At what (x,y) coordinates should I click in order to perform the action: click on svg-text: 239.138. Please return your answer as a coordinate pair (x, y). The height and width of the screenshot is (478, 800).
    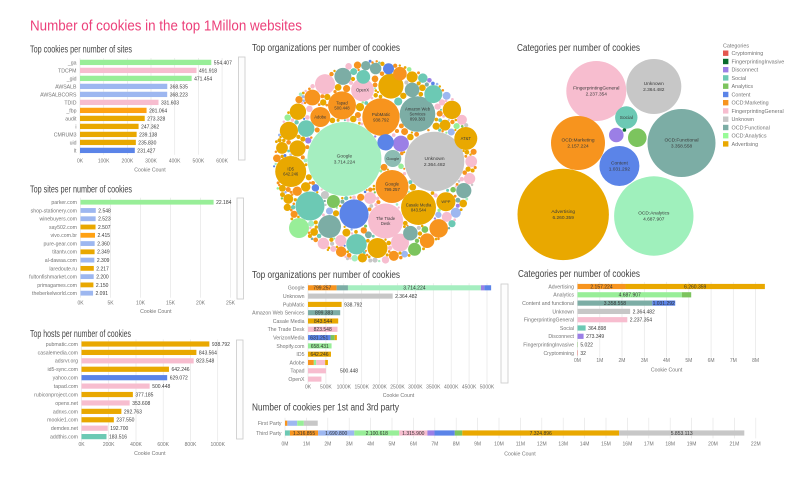
    Looking at the image, I should click on (148, 135).